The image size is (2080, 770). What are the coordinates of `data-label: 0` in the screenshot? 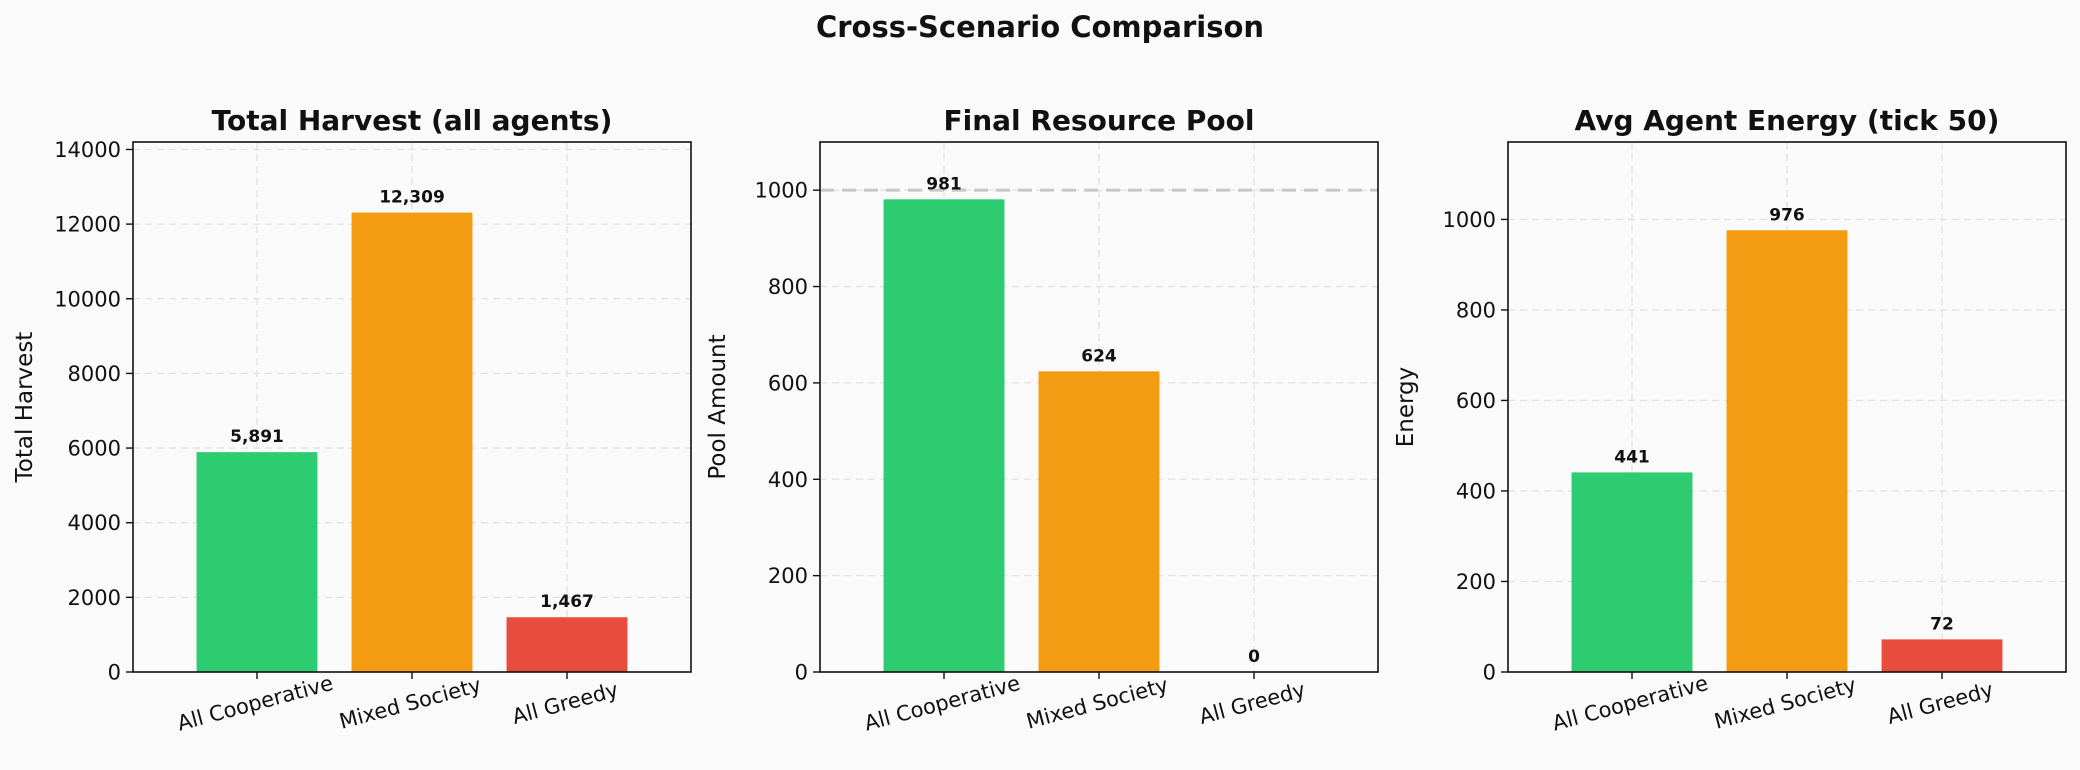 It's located at (1254, 657).